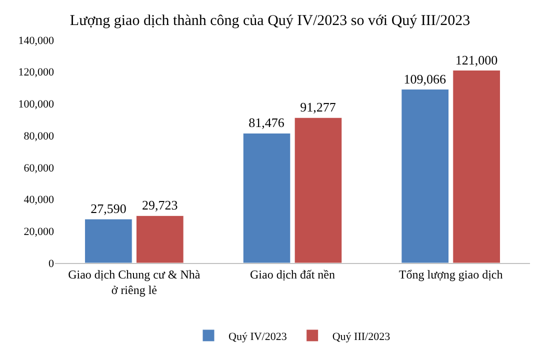 The width and height of the screenshot is (540, 360). What do you see at coordinates (36, 40) in the screenshot?
I see `y-tick-label: 140,000` at bounding box center [36, 40].